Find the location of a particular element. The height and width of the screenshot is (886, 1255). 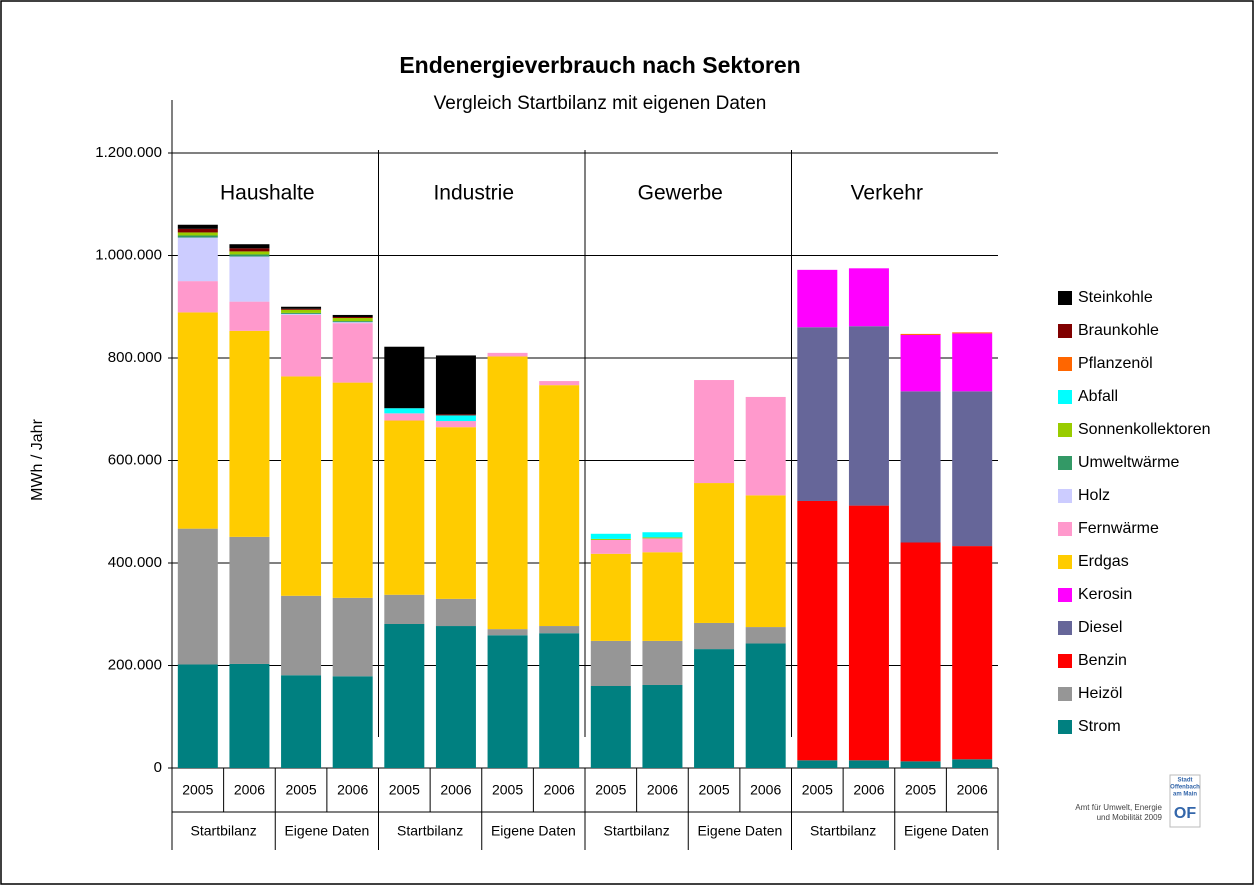

legend-label: Diesel is located at coordinates (1100, 627).